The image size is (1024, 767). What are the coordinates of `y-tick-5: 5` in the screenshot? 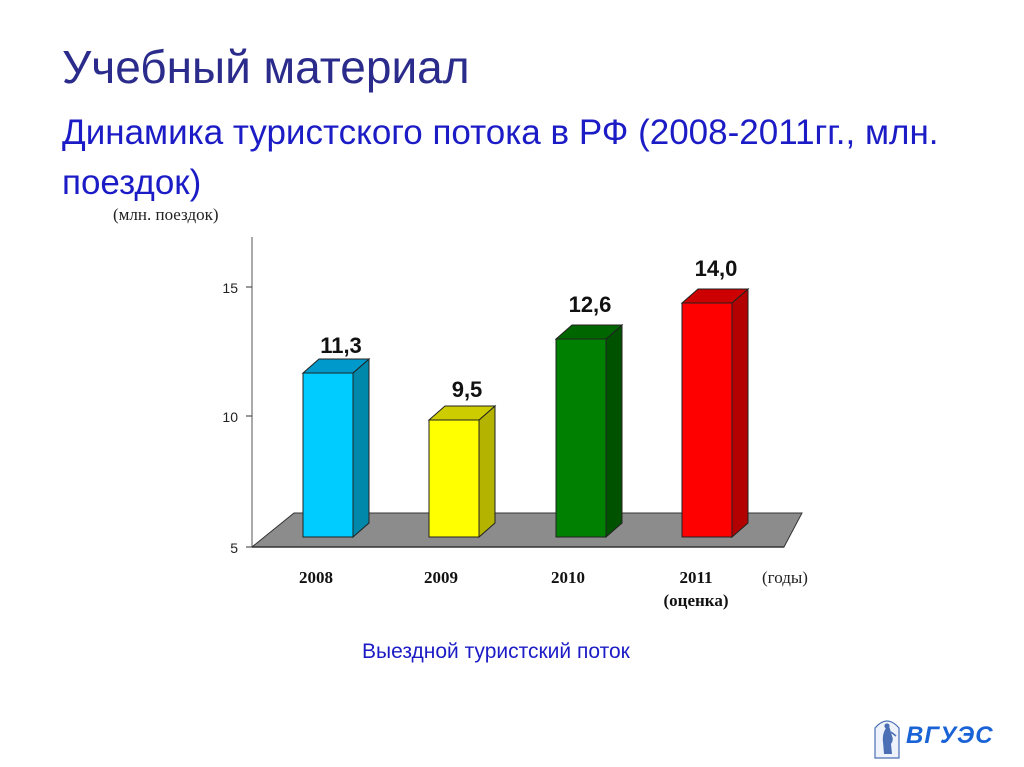 It's located at (234, 548).